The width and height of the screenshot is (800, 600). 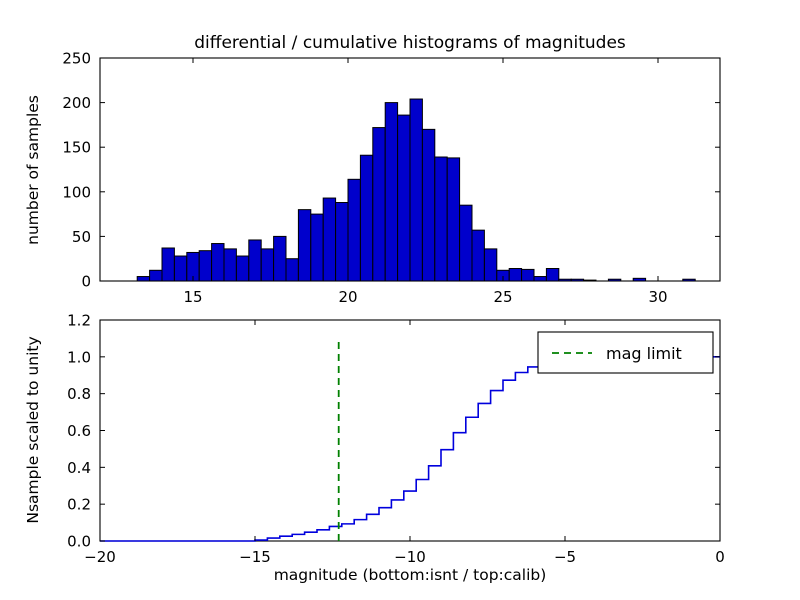 I want to click on x-tick-label: 25, so click(x=502, y=297).